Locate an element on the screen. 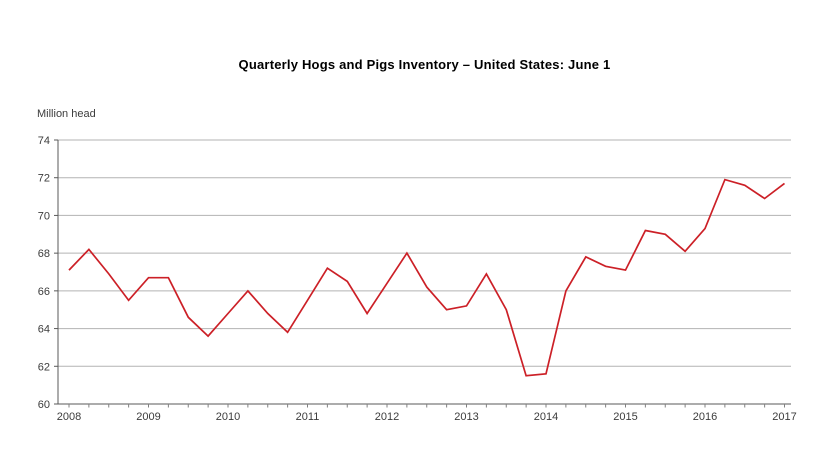 The width and height of the screenshot is (820, 461). y-tick-label: 74 is located at coordinates (44, 141).